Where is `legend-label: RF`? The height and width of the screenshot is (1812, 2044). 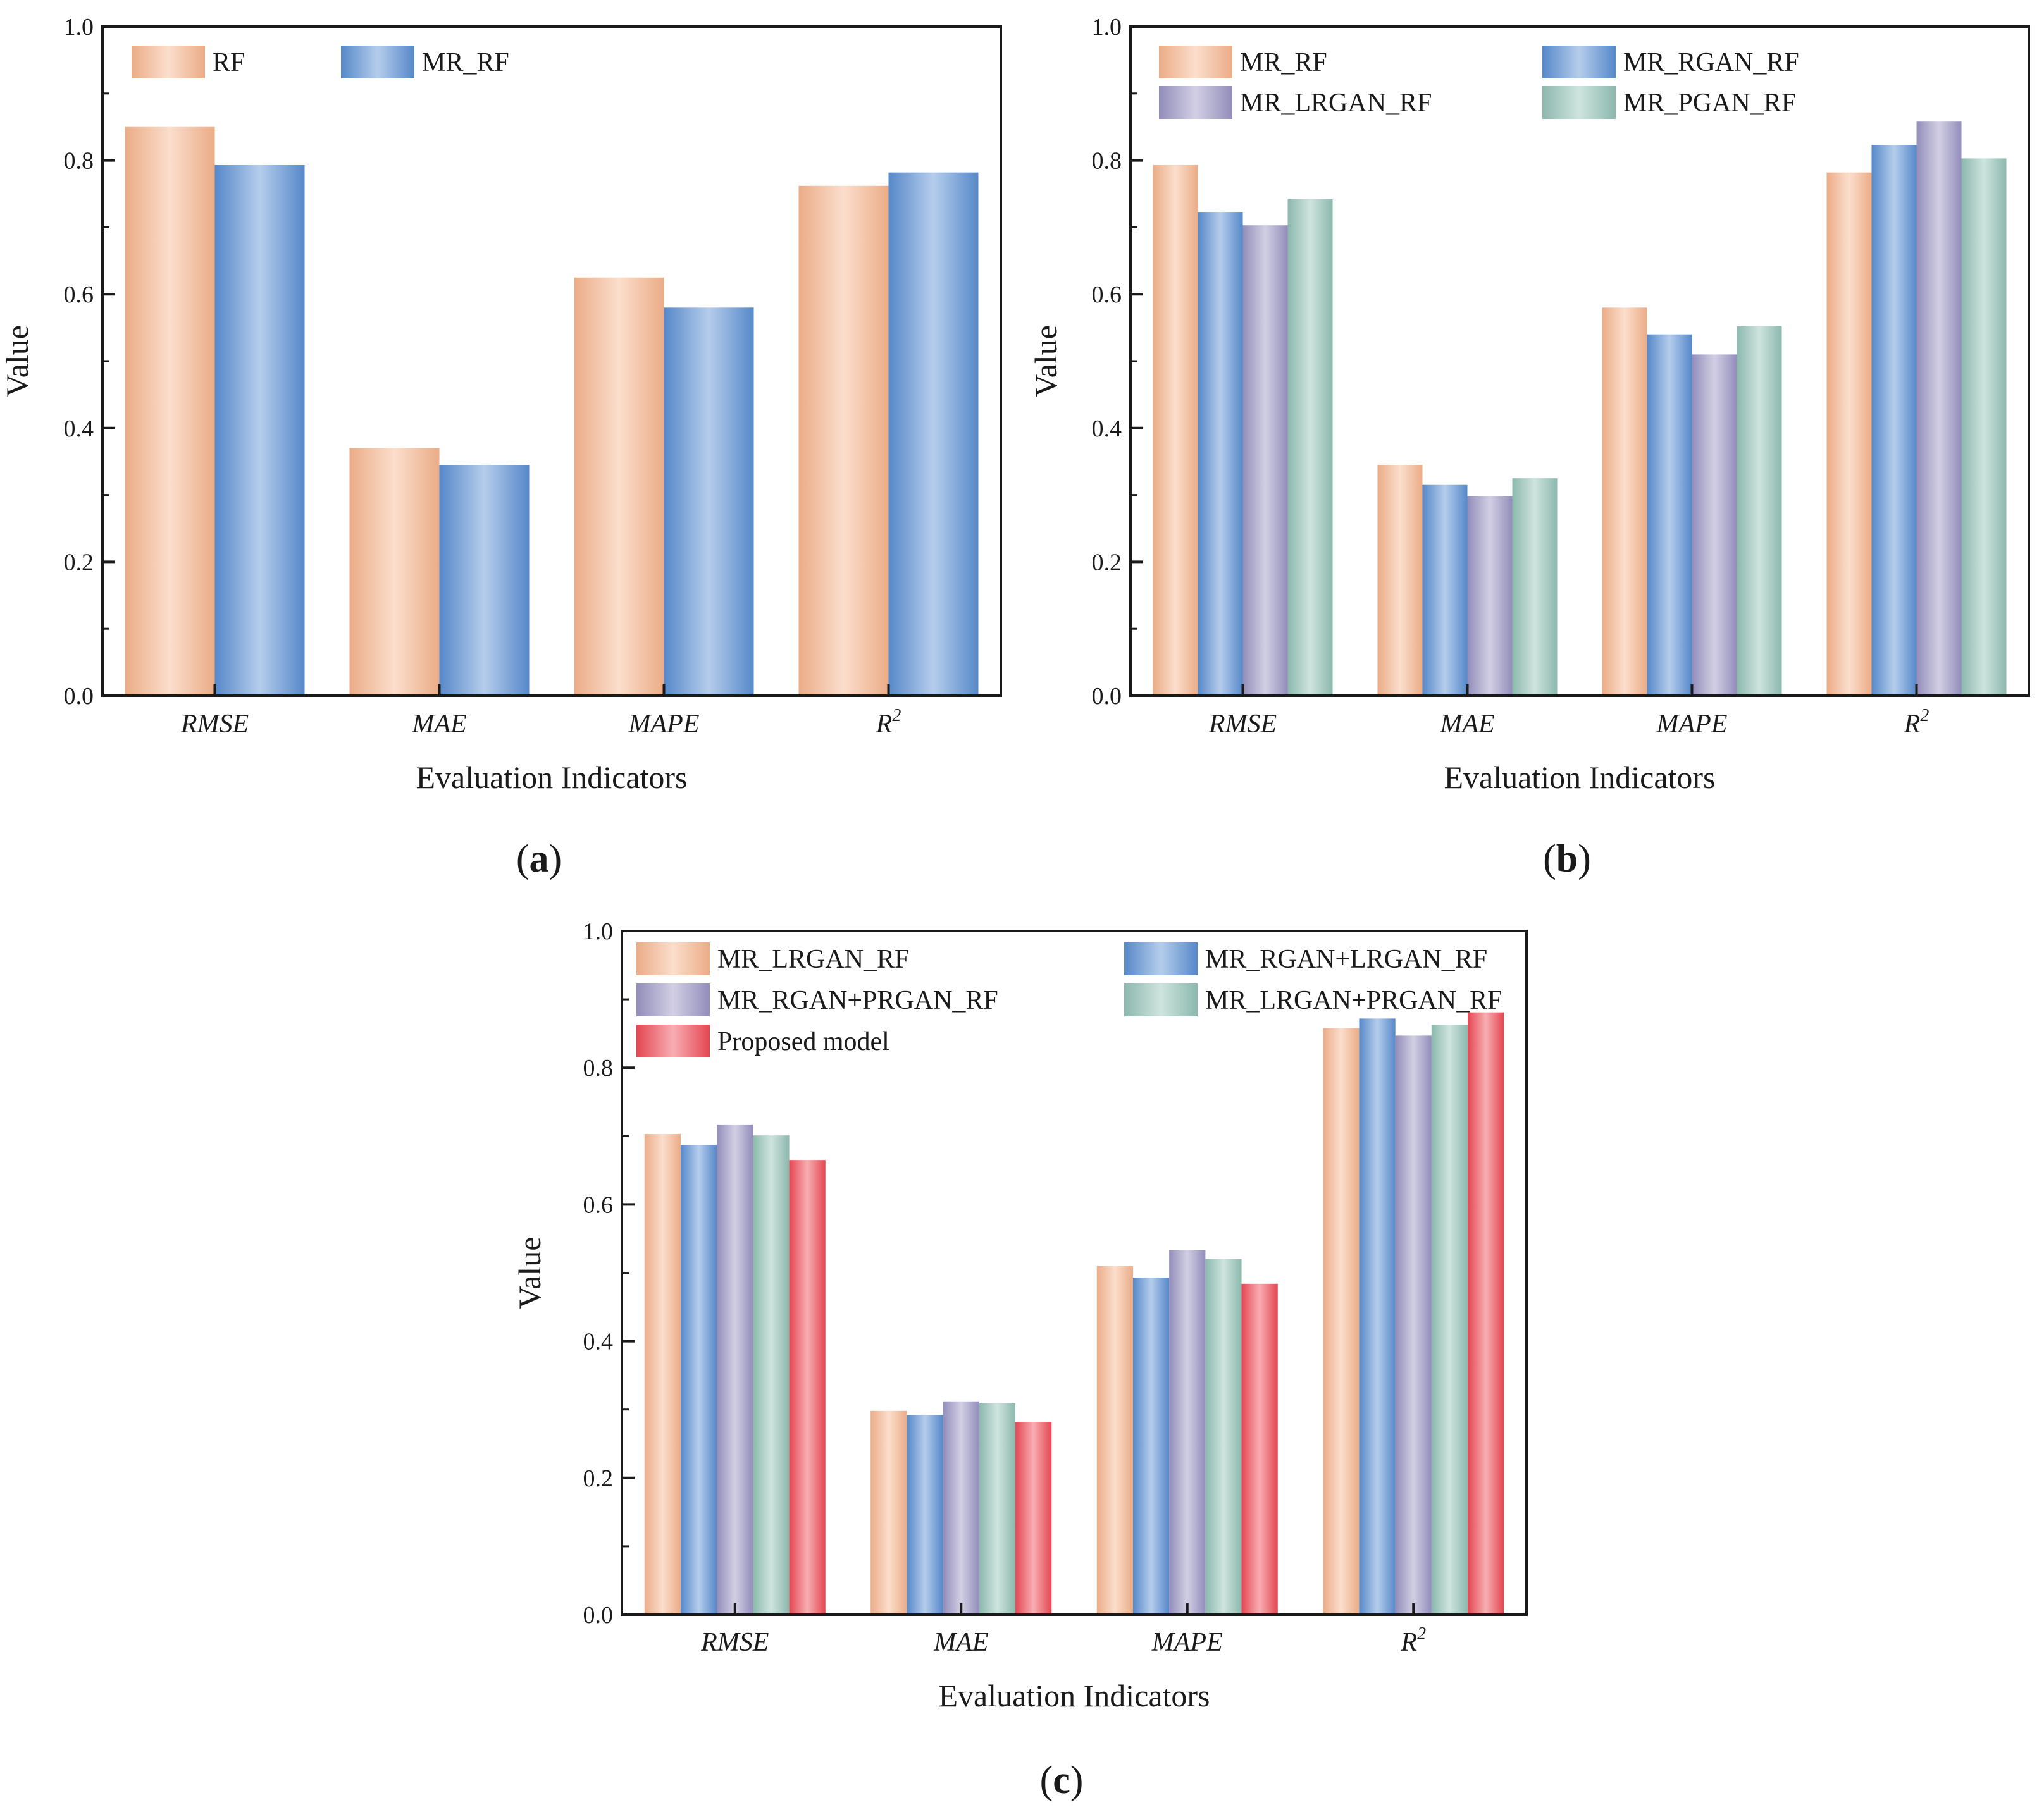
legend-label: RF is located at coordinates (229, 62).